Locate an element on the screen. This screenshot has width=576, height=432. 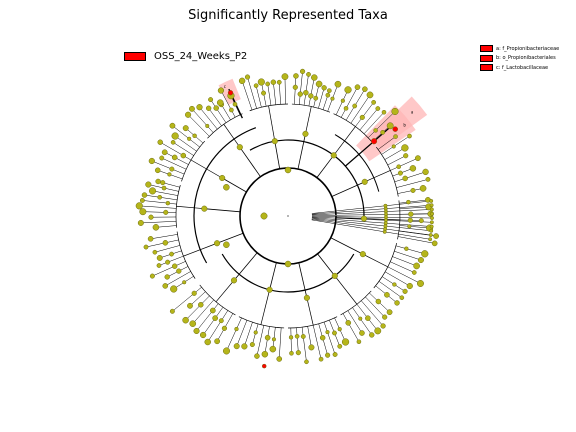
clade-legend-label: c: f_Lactobacillaceae is located at coordinates (522, 67).